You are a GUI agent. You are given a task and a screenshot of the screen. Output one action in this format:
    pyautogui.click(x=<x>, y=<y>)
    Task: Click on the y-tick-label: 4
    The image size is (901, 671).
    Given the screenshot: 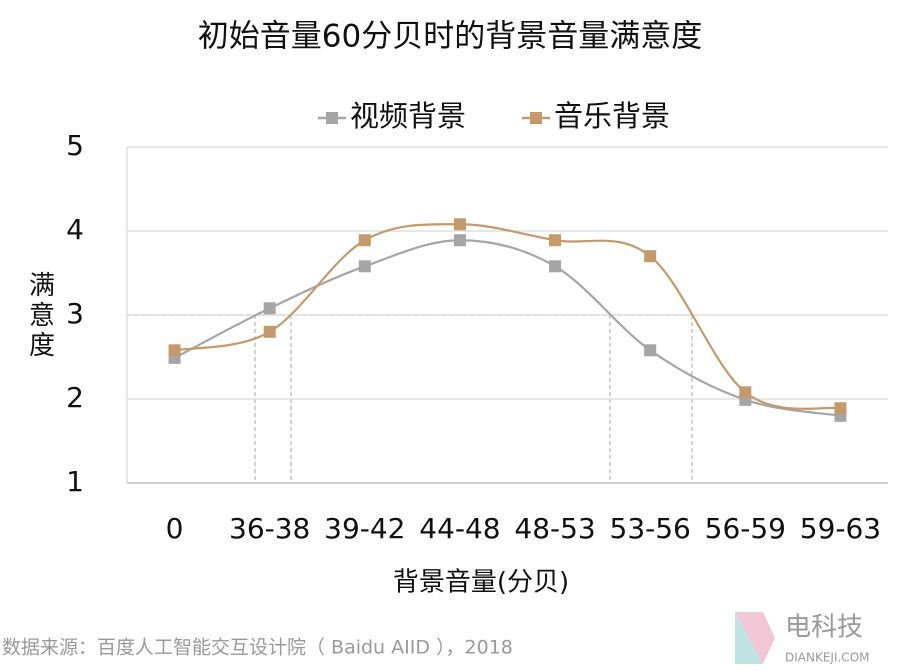 What is the action you would take?
    pyautogui.click(x=75, y=229)
    